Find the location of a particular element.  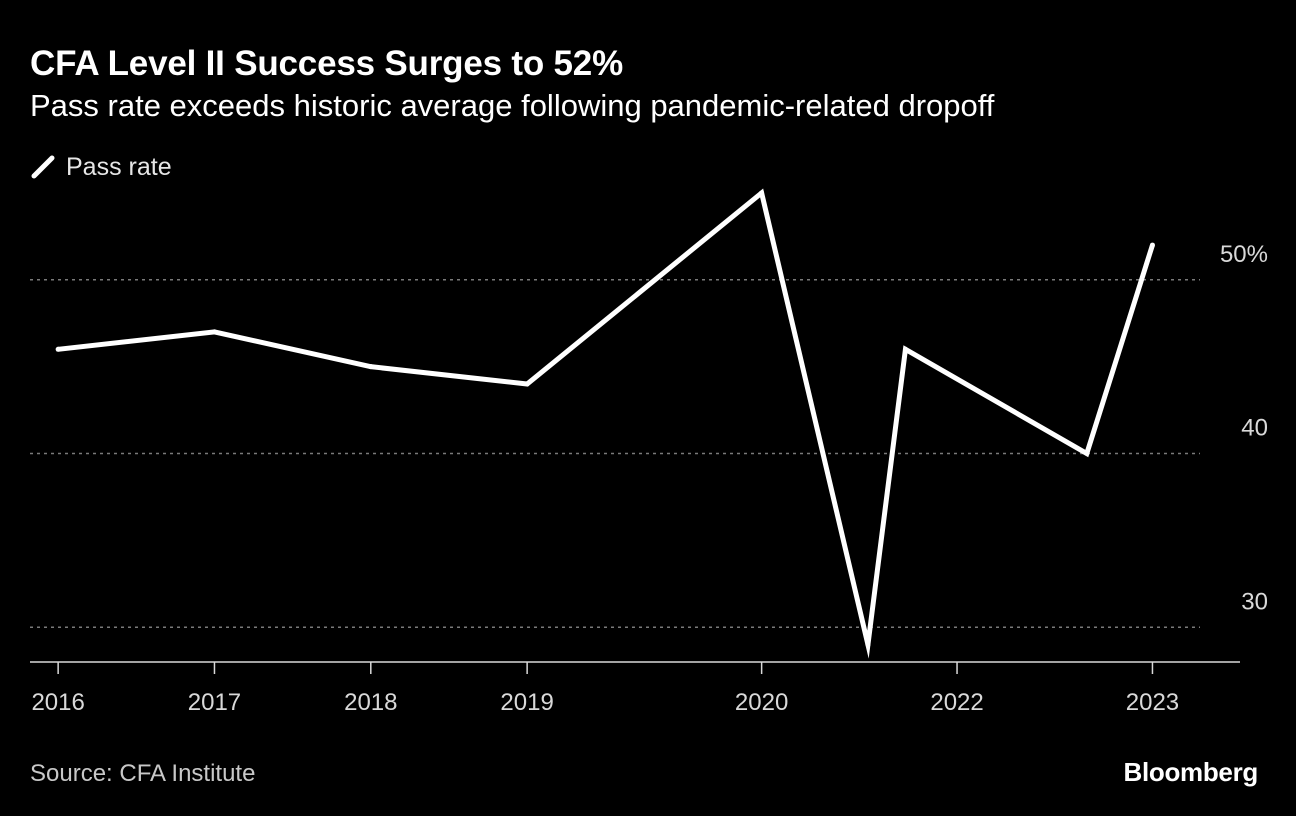

legend: Pass rate is located at coordinates (101, 167).